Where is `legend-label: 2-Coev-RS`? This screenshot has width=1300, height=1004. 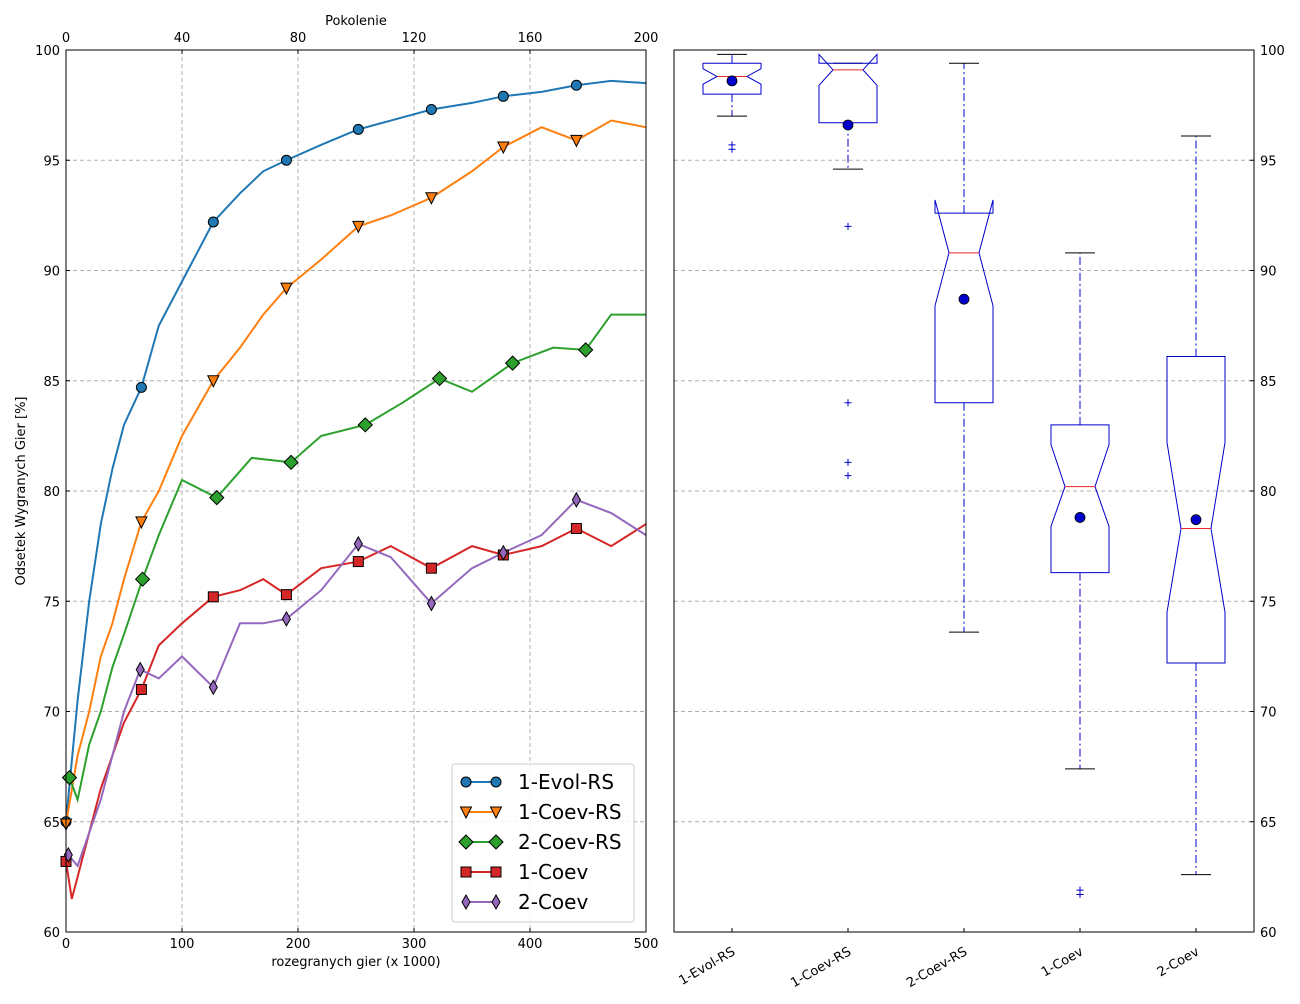 legend-label: 2-Coev-RS is located at coordinates (570, 842).